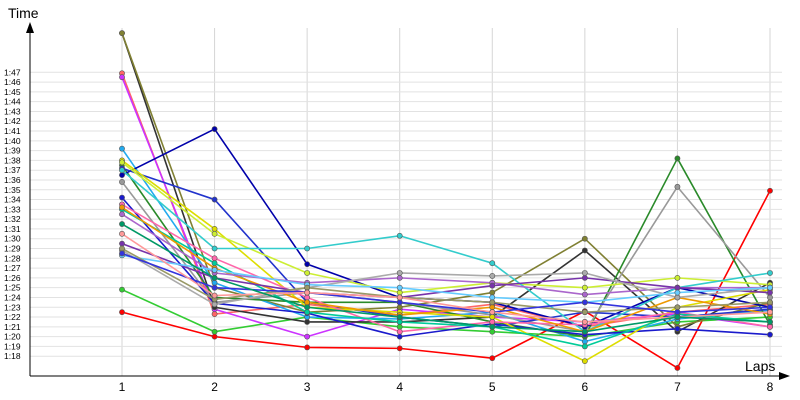 The width and height of the screenshot is (800, 400). What do you see at coordinates (770, 387) in the screenshot?
I see `x-tick-label: 8` at bounding box center [770, 387].